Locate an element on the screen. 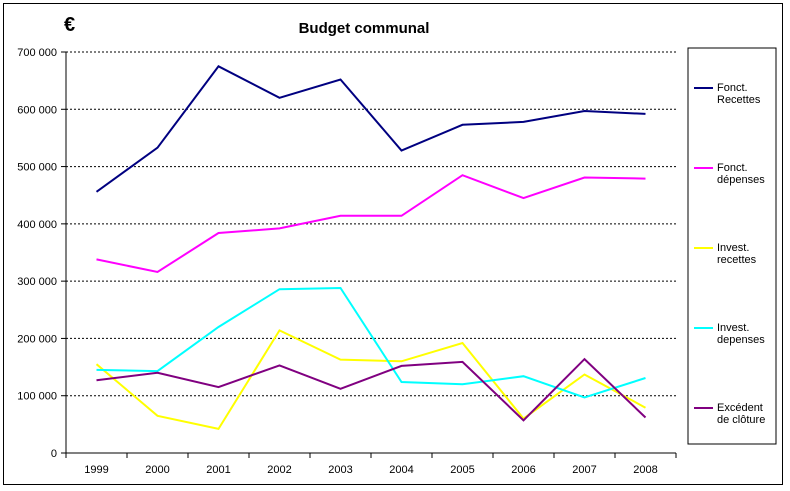 This screenshot has height=491, width=790. x-tick-label: 1999 is located at coordinates (96, 470).